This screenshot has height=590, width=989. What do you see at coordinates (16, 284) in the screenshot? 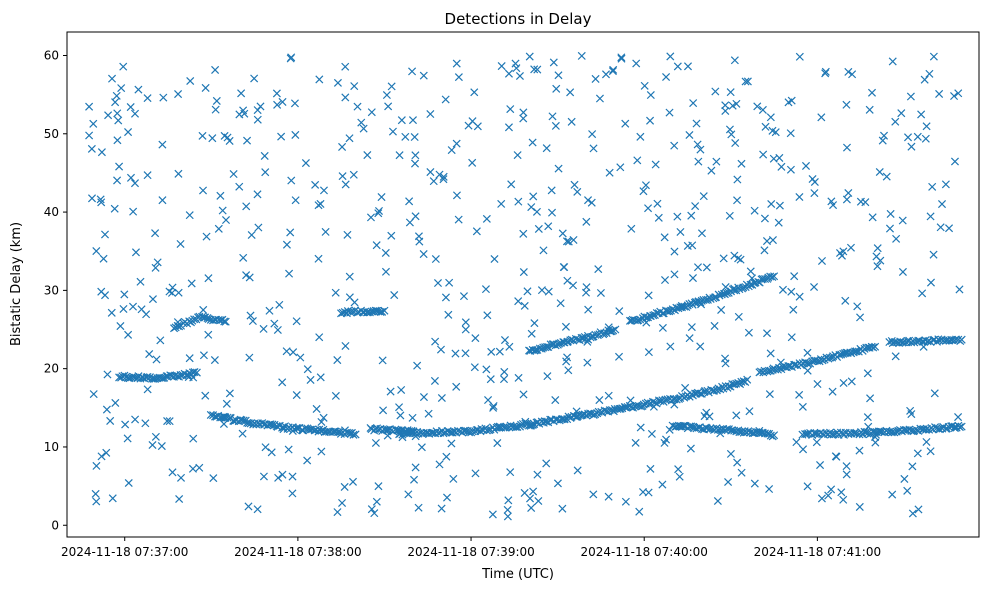
I see `y-axis-label: Bistatic Delay (km)` at bounding box center [16, 284].